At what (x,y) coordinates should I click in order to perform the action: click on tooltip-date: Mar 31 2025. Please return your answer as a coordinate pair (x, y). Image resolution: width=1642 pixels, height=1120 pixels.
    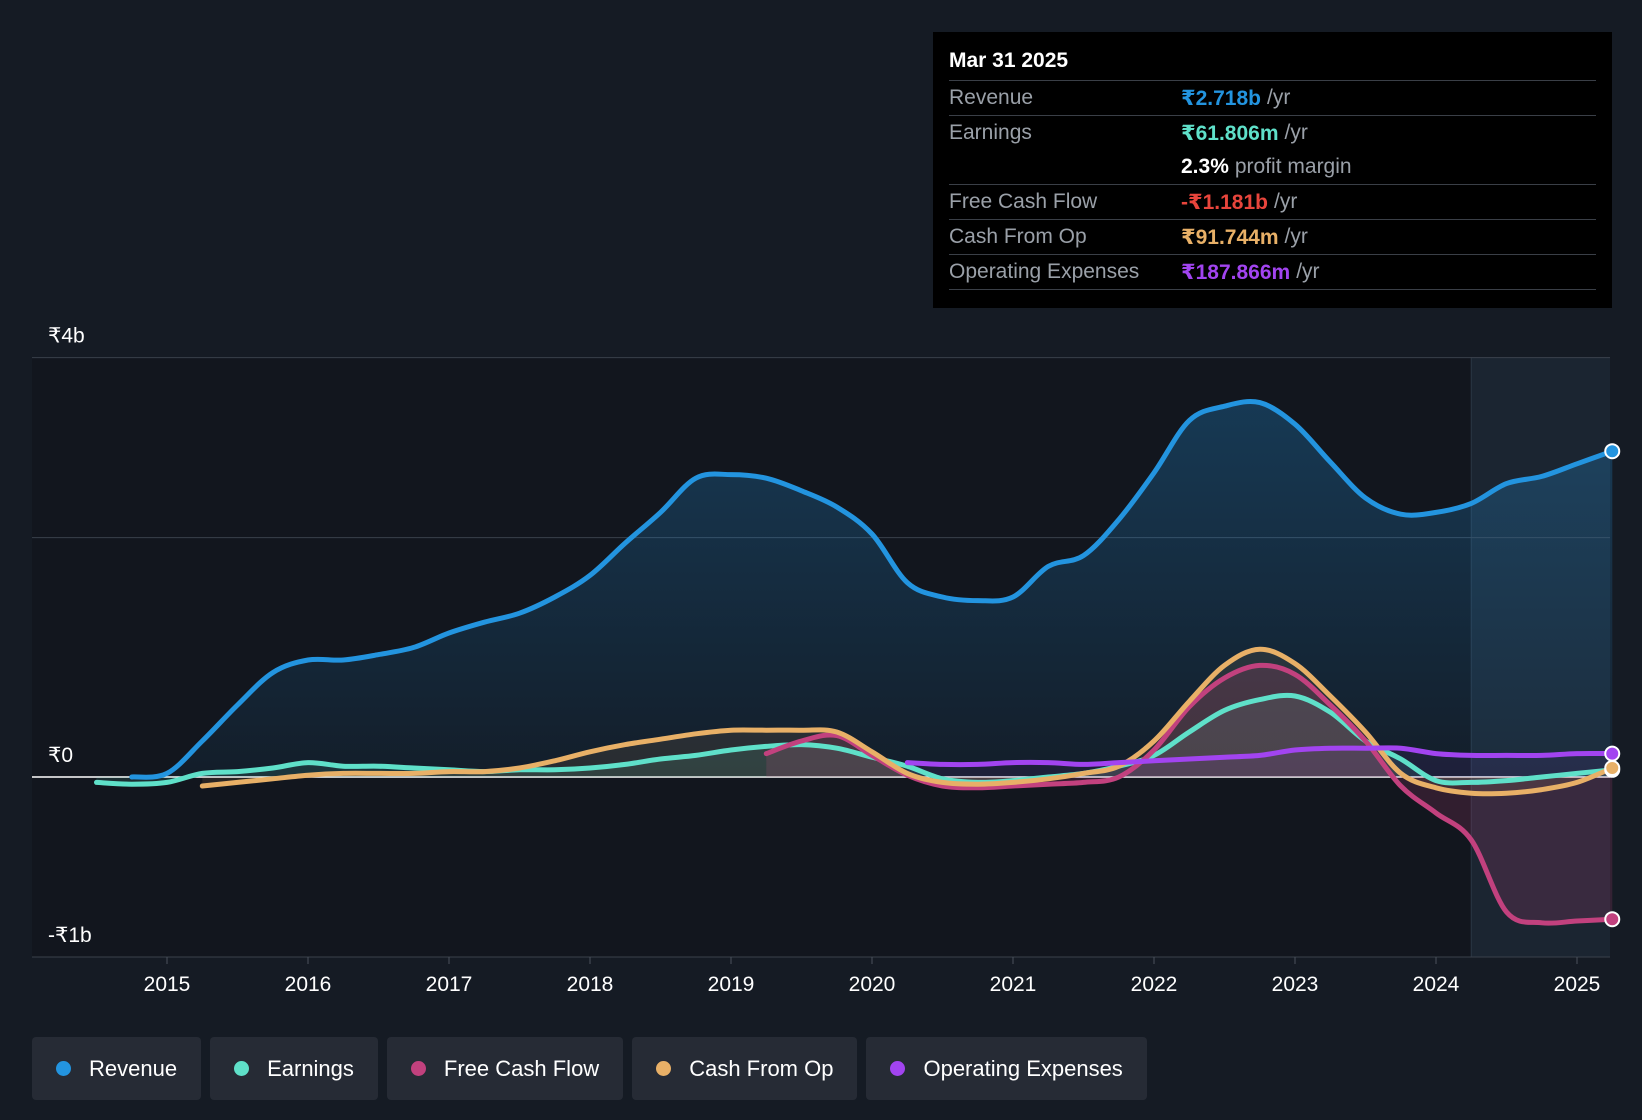
    Looking at the image, I should click on (1009, 60).